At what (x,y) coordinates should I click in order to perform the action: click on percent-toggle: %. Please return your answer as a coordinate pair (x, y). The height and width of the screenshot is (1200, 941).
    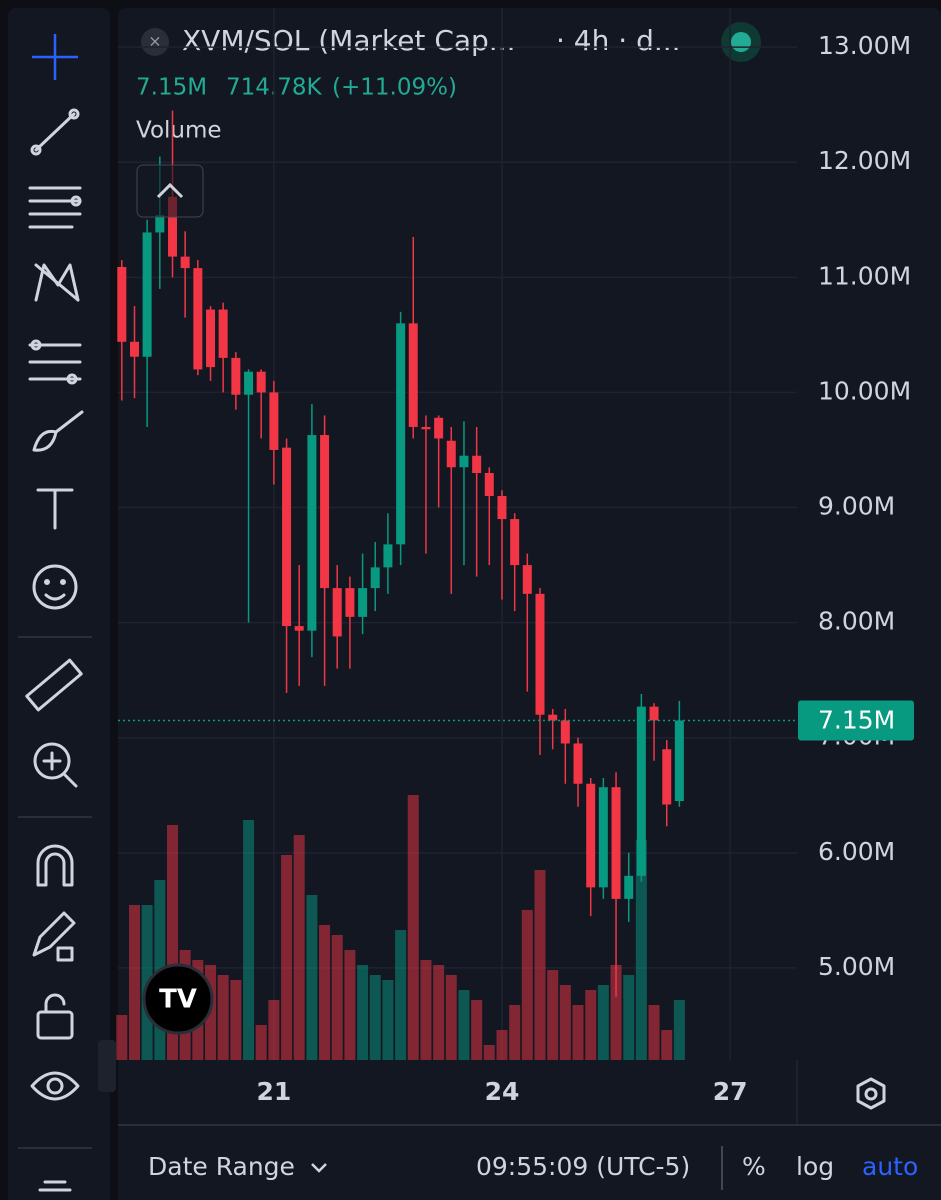
    Looking at the image, I should click on (754, 1166).